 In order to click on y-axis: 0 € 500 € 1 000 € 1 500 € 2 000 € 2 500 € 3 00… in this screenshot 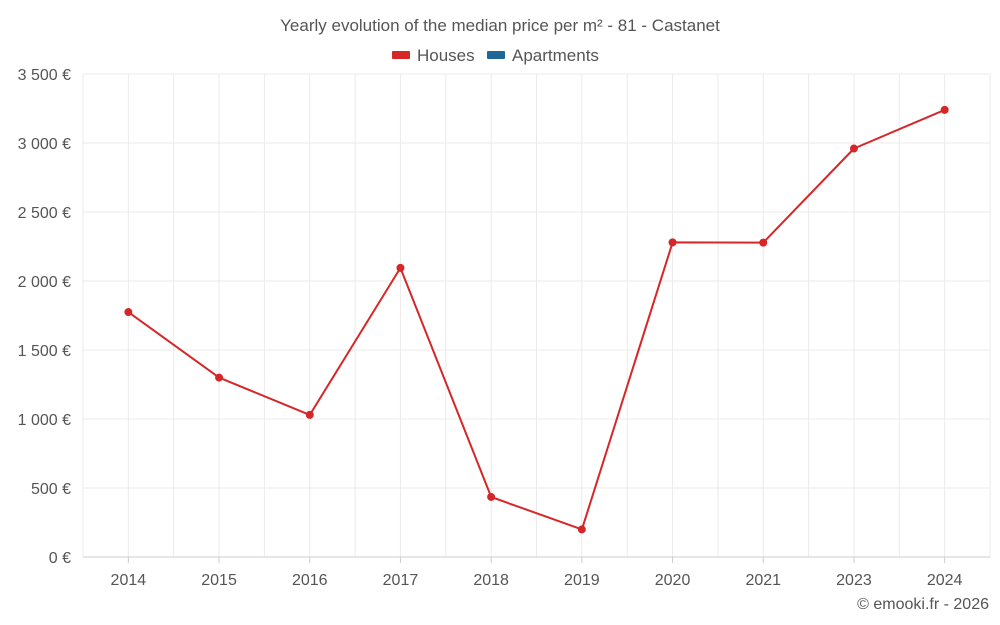, I will do `click(44, 317)`.